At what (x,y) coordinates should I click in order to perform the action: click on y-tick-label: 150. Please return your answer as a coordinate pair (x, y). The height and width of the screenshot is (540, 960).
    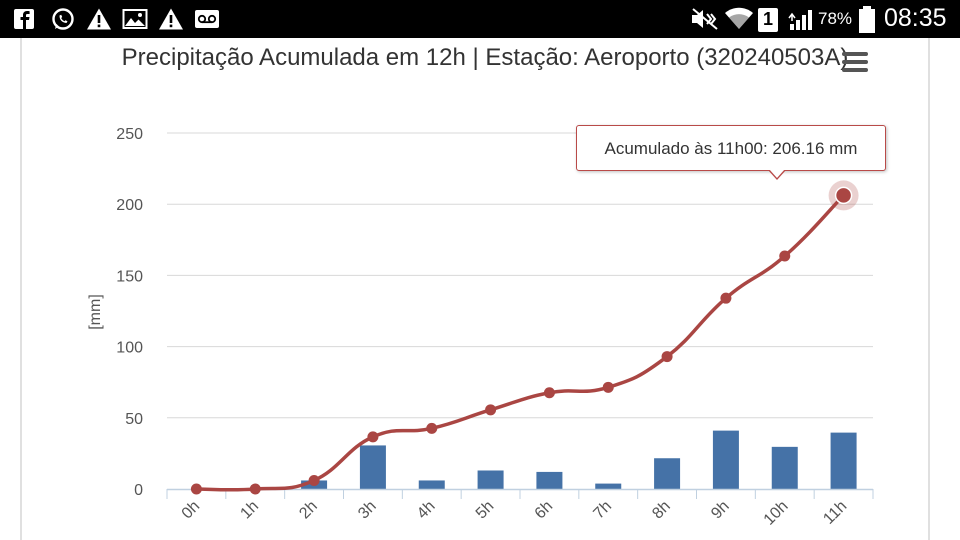
    Looking at the image, I should click on (129, 276).